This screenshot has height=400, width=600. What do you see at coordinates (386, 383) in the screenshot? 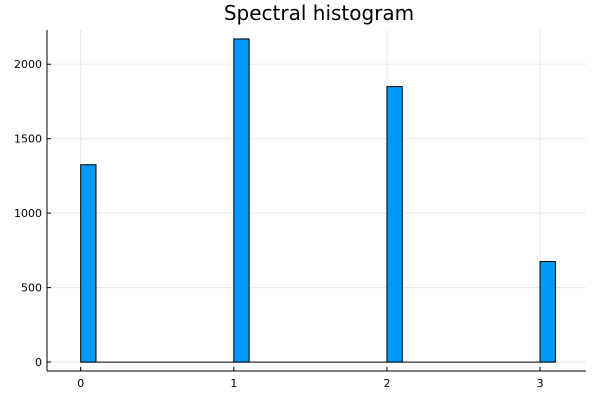
I see `x-tick-label: 2` at bounding box center [386, 383].